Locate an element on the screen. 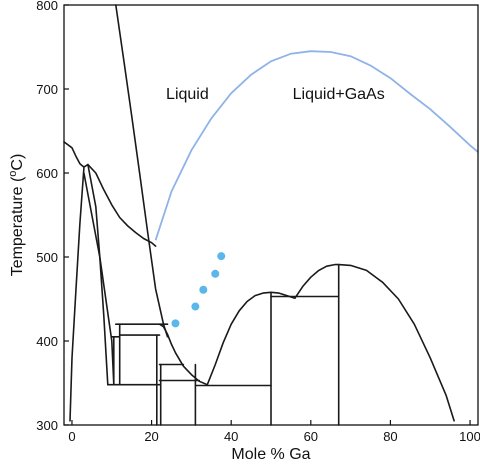  series-liquidus_lower is located at coordinates (183, 354).